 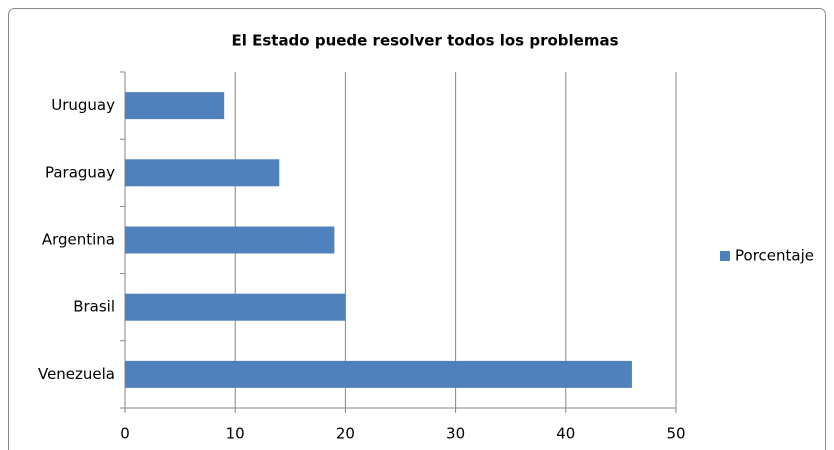 What do you see at coordinates (80, 172) in the screenshot?
I see `y-tick-label: Paraguay` at bounding box center [80, 172].